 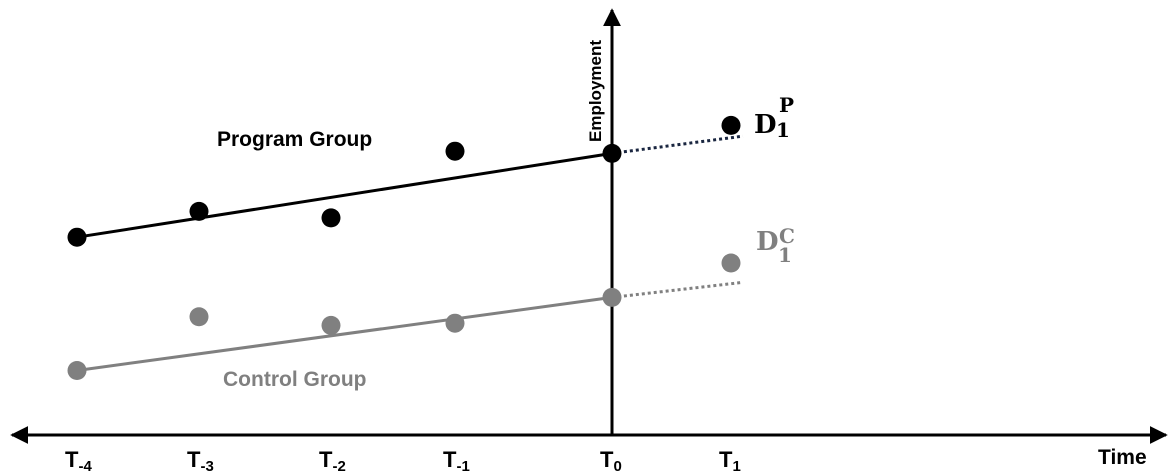 What do you see at coordinates (344, 195) in the screenshot?
I see `program-trend-line` at bounding box center [344, 195].